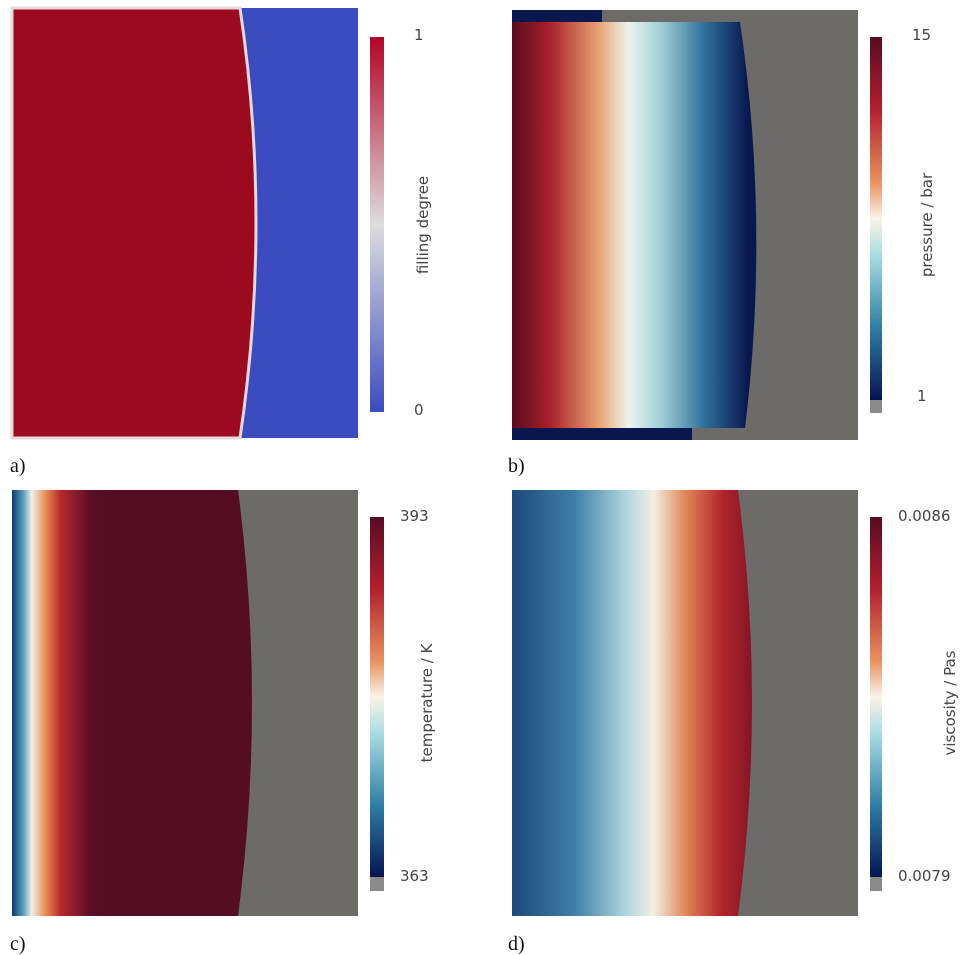 The image size is (962, 955). What do you see at coordinates (414, 516) in the screenshot?
I see `colorbar-max: 393` at bounding box center [414, 516].